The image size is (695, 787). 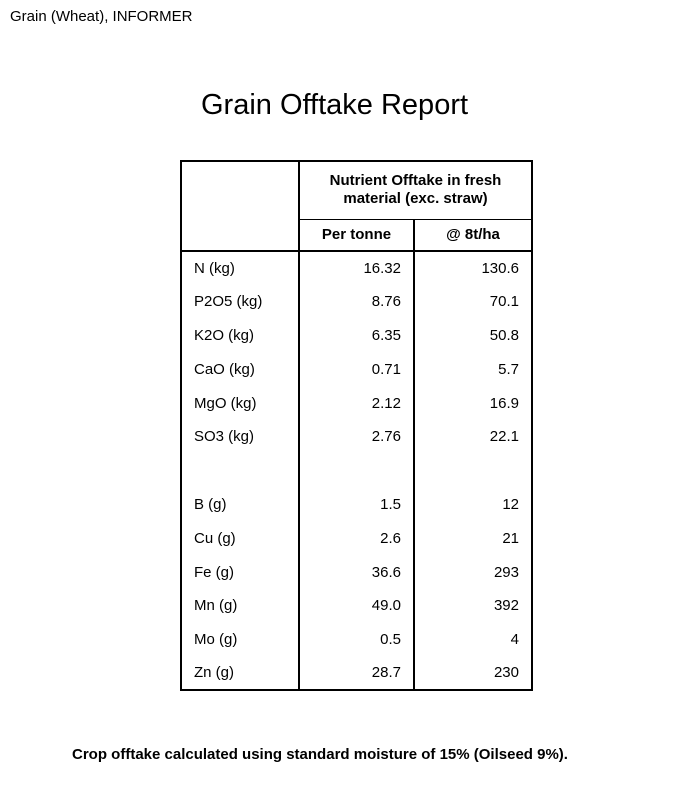 What do you see at coordinates (240, 605) in the screenshot?
I see `nutrient-label: Mn (g)` at bounding box center [240, 605].